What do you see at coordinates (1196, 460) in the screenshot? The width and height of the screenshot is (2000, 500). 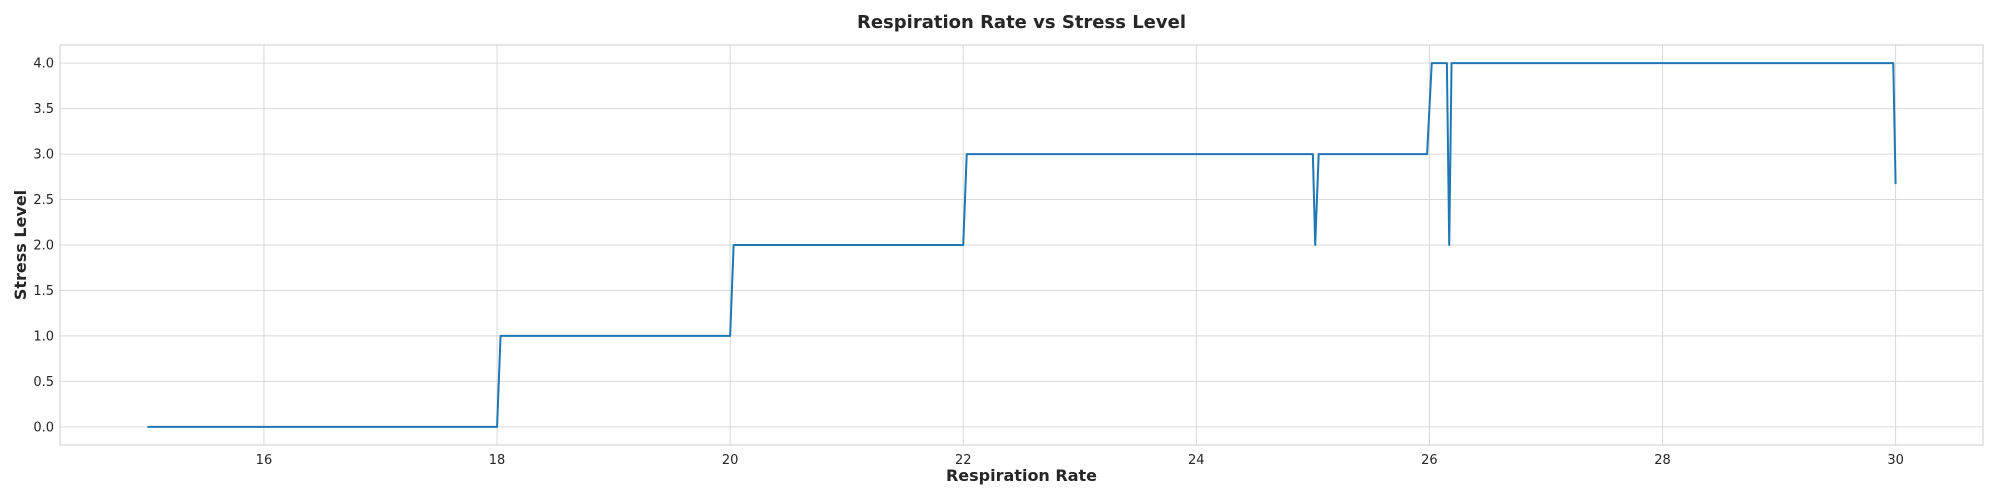 I see `x-tick-label: 24` at bounding box center [1196, 460].